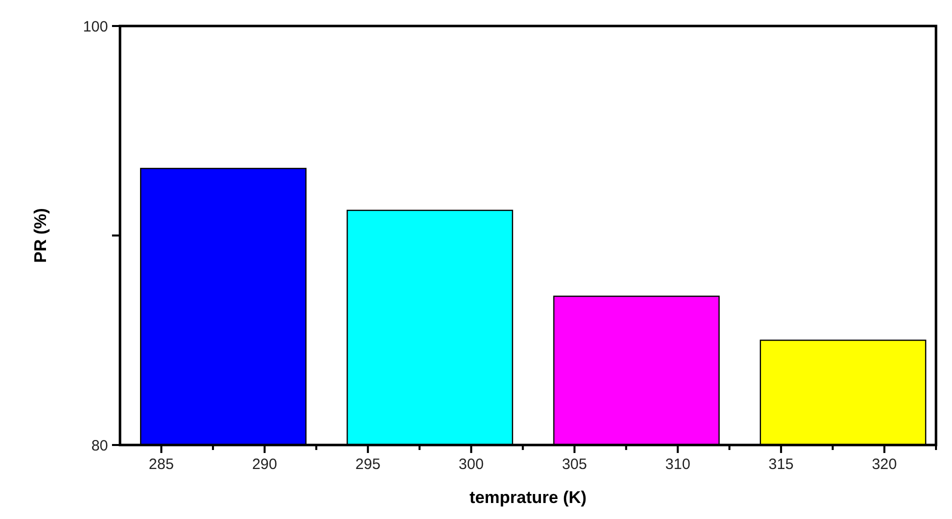 This screenshot has width=952, height=519. What do you see at coordinates (367, 464) in the screenshot?
I see `x-tick-label: 295` at bounding box center [367, 464].